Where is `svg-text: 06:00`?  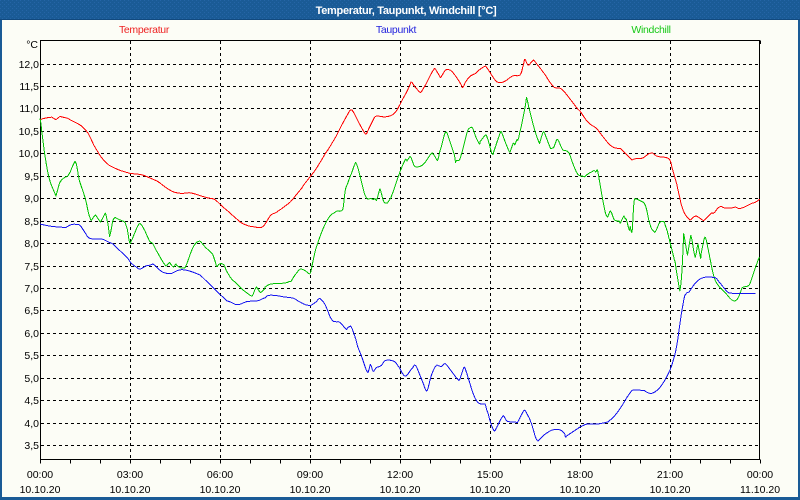
svg-text: 06:00 is located at coordinates (220, 475).